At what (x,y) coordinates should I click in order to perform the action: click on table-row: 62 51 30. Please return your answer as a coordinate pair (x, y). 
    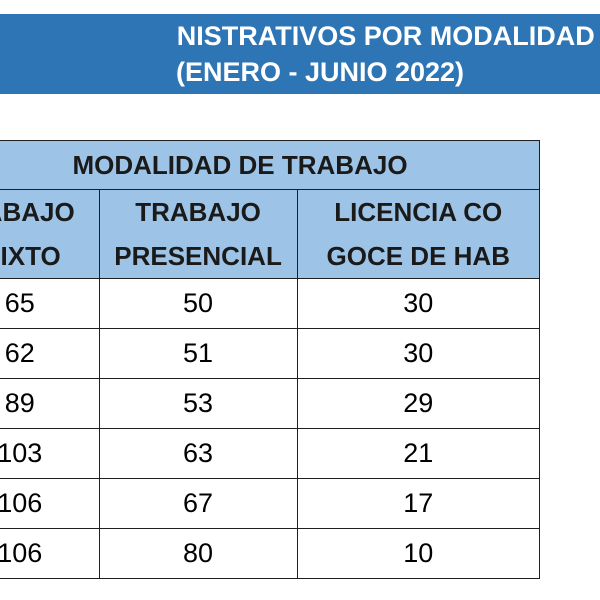
    Looking at the image, I should click on (270, 353).